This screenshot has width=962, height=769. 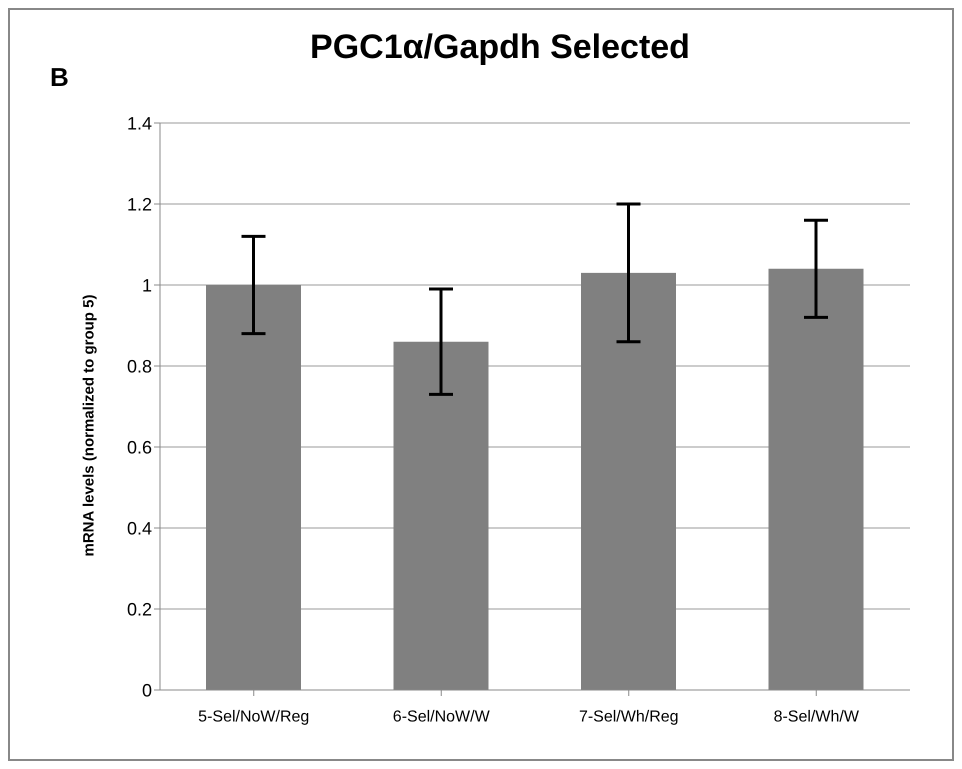 I want to click on y-tick-label: 0.2, so click(x=139, y=609).